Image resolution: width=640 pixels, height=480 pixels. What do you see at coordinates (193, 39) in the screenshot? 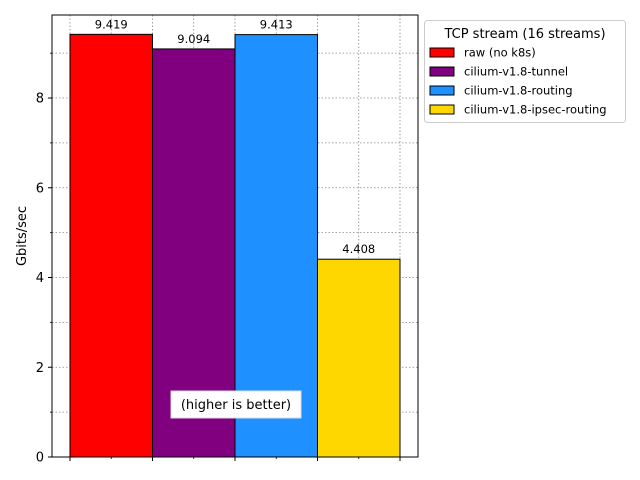
I see `bar-value-label: 9.094` at bounding box center [193, 39].